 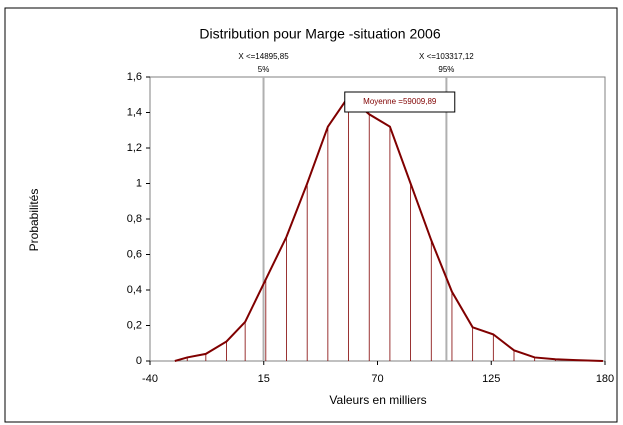 I want to click on chart-title: Distribution pour Marge -situation 2006, so click(x=319, y=34).